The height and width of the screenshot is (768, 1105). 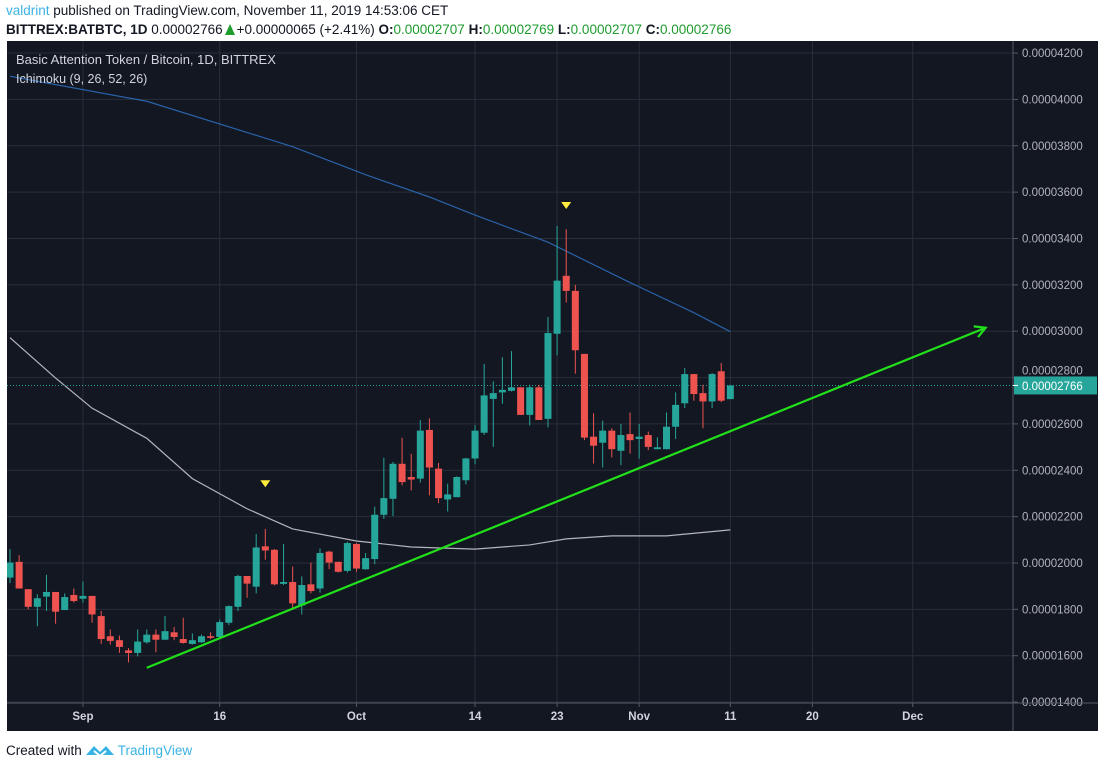 What do you see at coordinates (82, 79) in the screenshot?
I see `indicator-label: Ichimoku (9, 26, 52, 26)` at bounding box center [82, 79].